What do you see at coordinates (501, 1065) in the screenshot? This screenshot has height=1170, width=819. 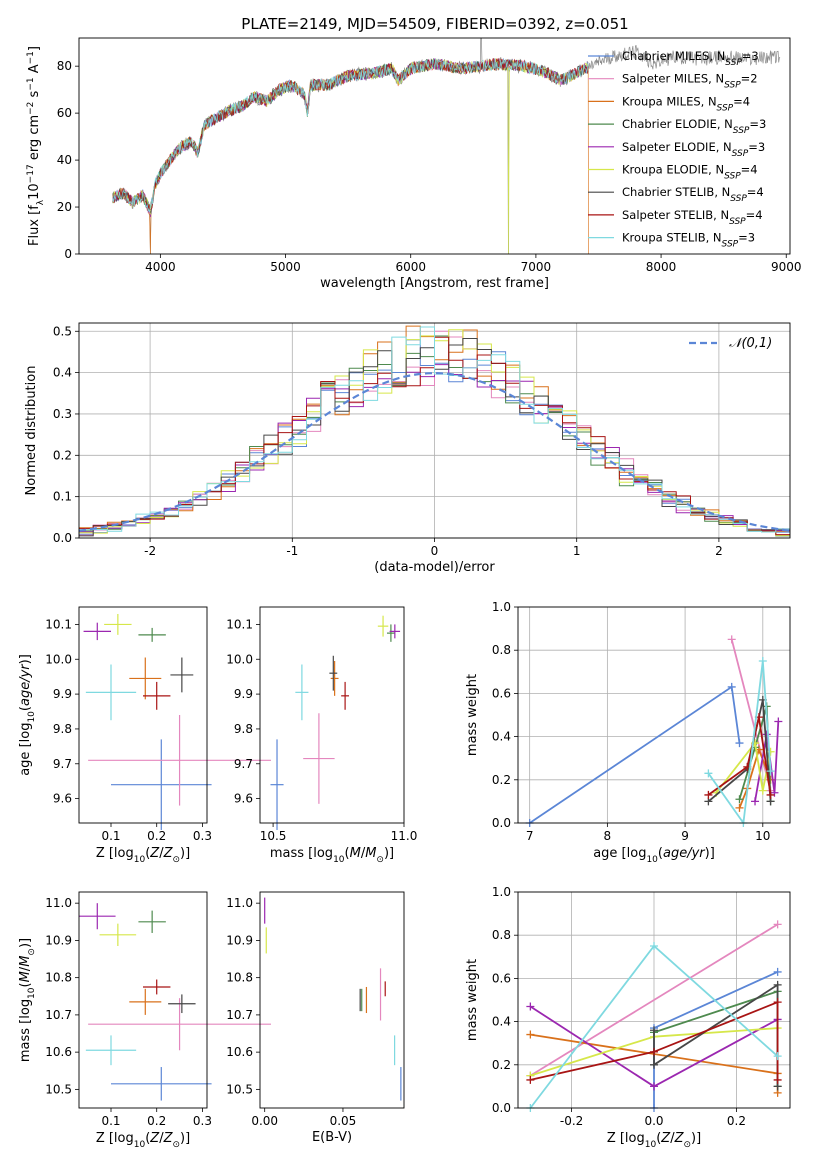 I see `y-tick-label: 0.2` at bounding box center [501, 1065].